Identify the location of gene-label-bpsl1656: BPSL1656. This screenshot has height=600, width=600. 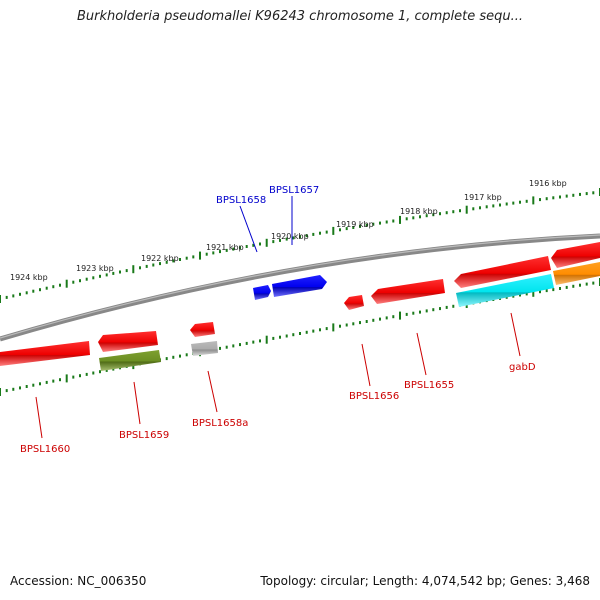
(374, 396).